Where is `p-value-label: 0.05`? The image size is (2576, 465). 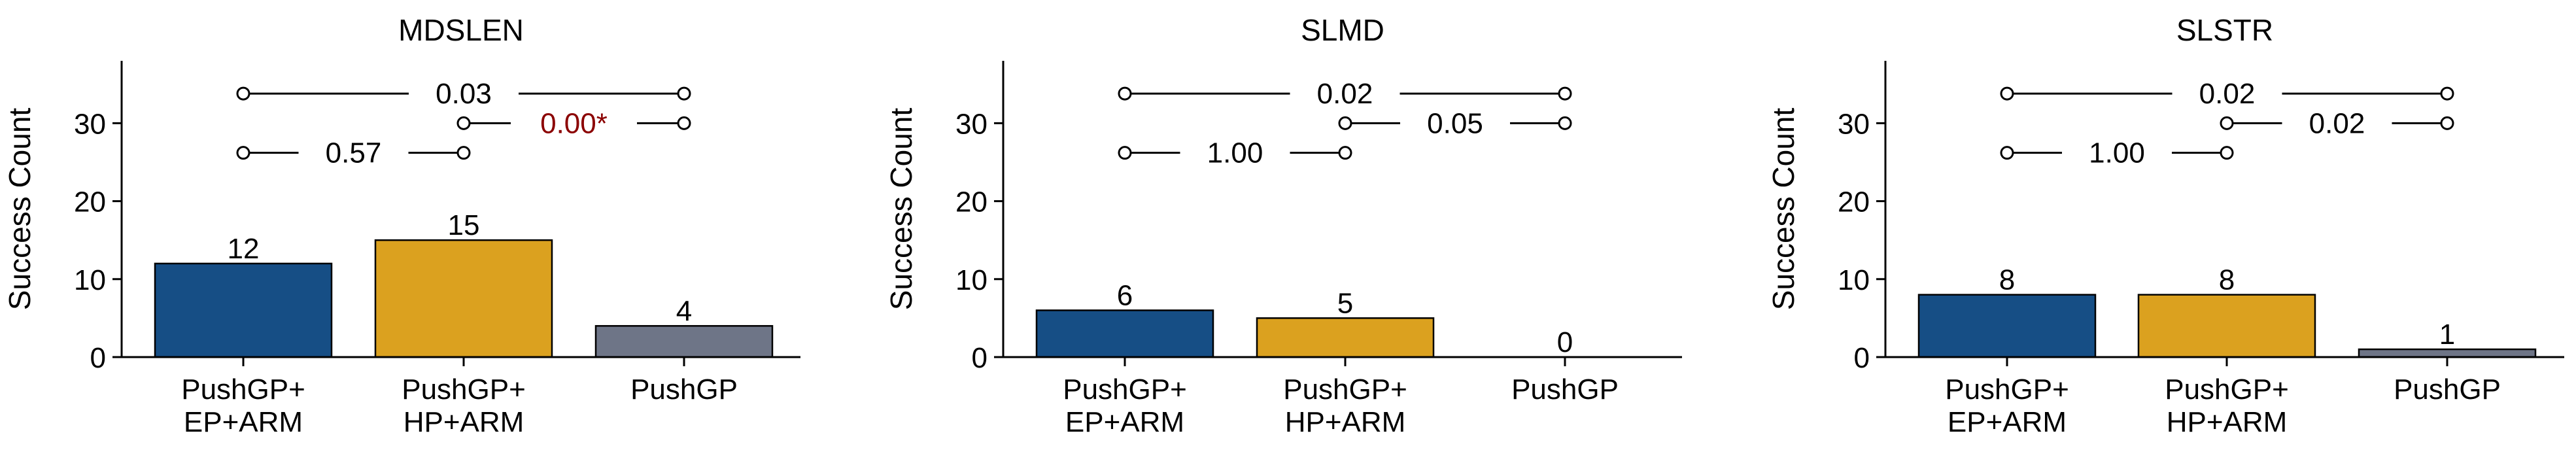 p-value-label: 0.05 is located at coordinates (1455, 123).